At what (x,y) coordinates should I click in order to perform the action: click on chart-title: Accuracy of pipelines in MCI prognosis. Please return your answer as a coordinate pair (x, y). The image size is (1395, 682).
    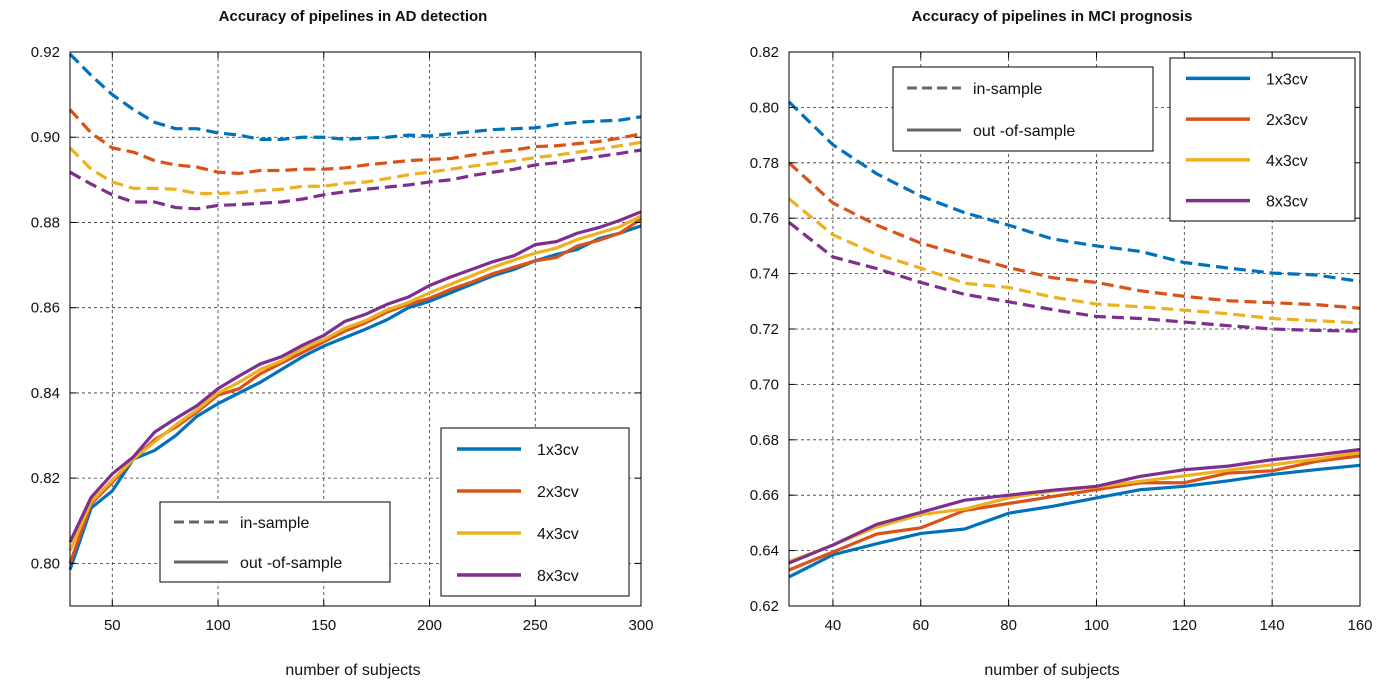
    Looking at the image, I should click on (1052, 16).